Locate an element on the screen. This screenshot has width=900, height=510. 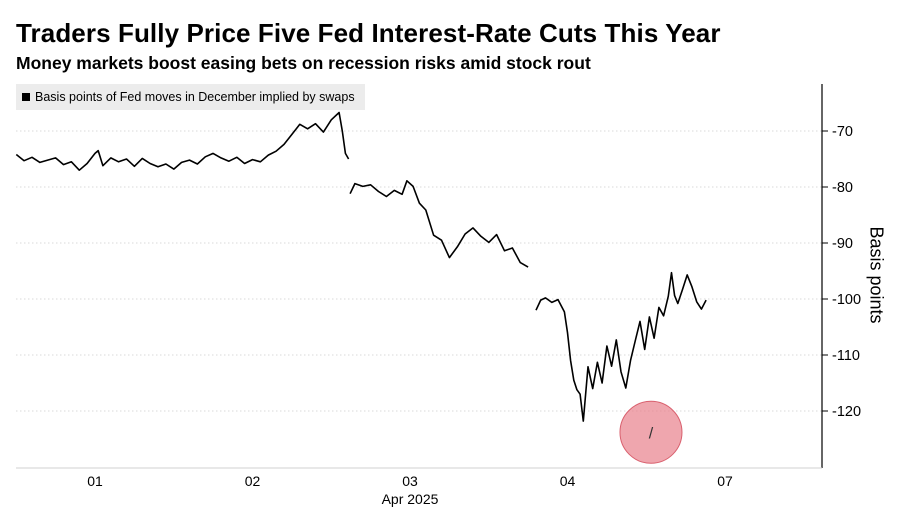
annotation-marker is located at coordinates (651, 432).